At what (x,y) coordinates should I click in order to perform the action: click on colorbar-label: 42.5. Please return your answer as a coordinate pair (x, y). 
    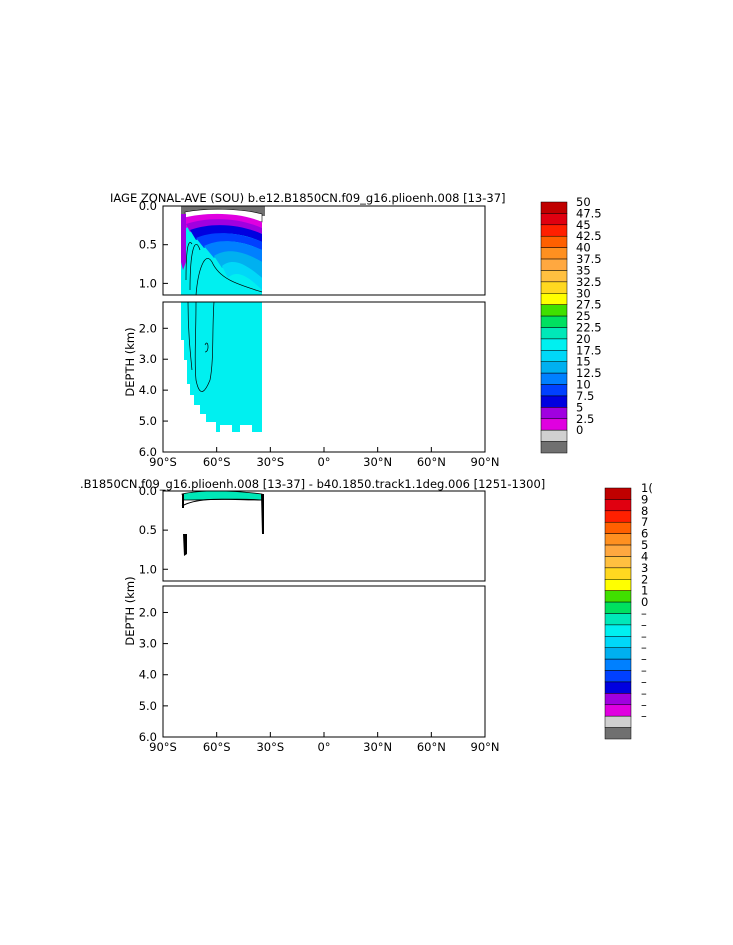
    Looking at the image, I should click on (589, 236).